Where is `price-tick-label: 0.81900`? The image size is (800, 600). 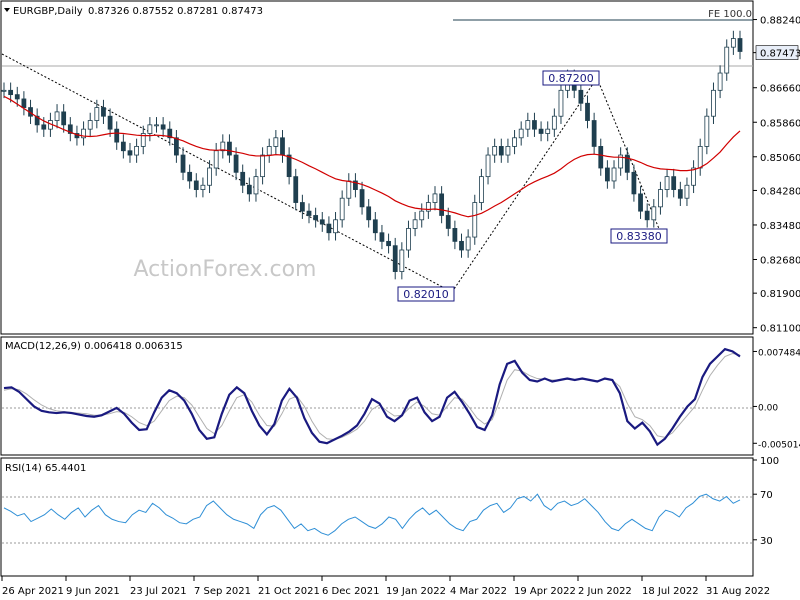
price-tick-label: 0.81900 is located at coordinates (780, 294).